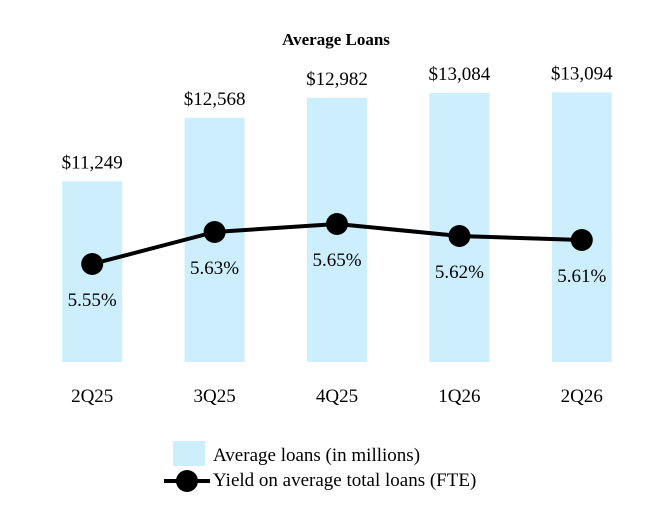  What do you see at coordinates (337, 224) in the screenshot?
I see `yield-point-4Q25` at bounding box center [337, 224].